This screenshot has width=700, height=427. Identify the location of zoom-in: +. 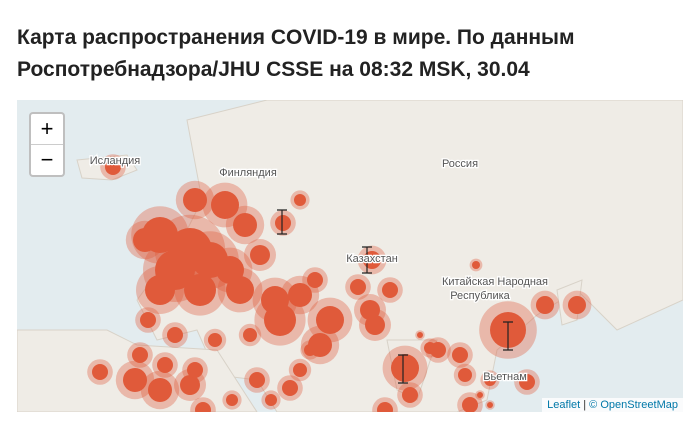
(47, 129).